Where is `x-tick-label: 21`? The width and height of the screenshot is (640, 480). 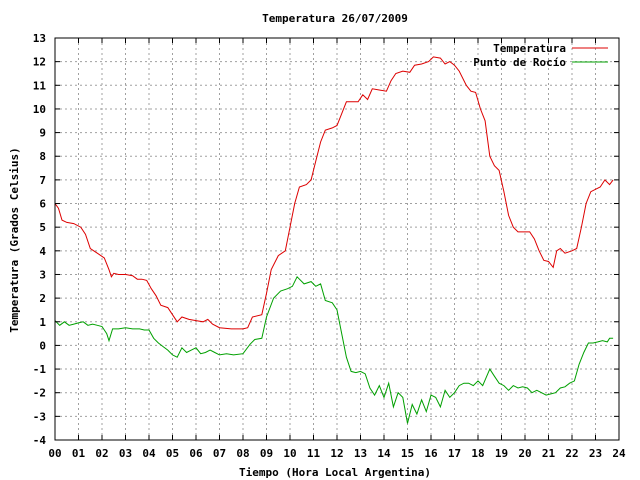 x-tick-label: 21 is located at coordinates (549, 453).